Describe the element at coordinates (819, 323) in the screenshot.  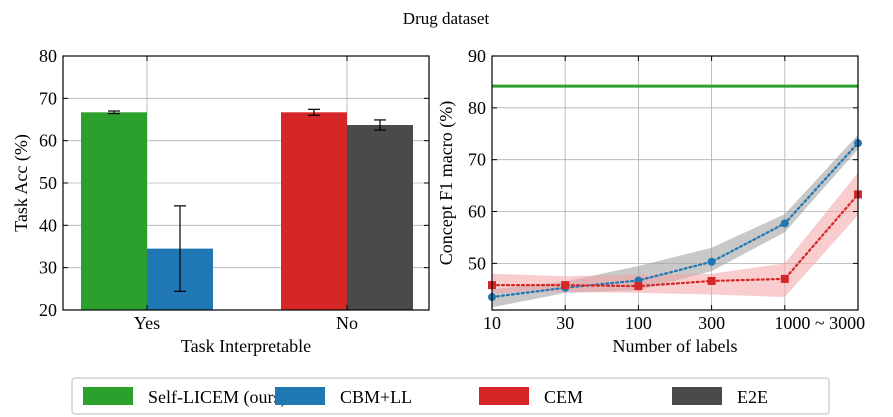
I see `right-x-tick-label-1000-3000: 1000 ~ 3000` at that location.